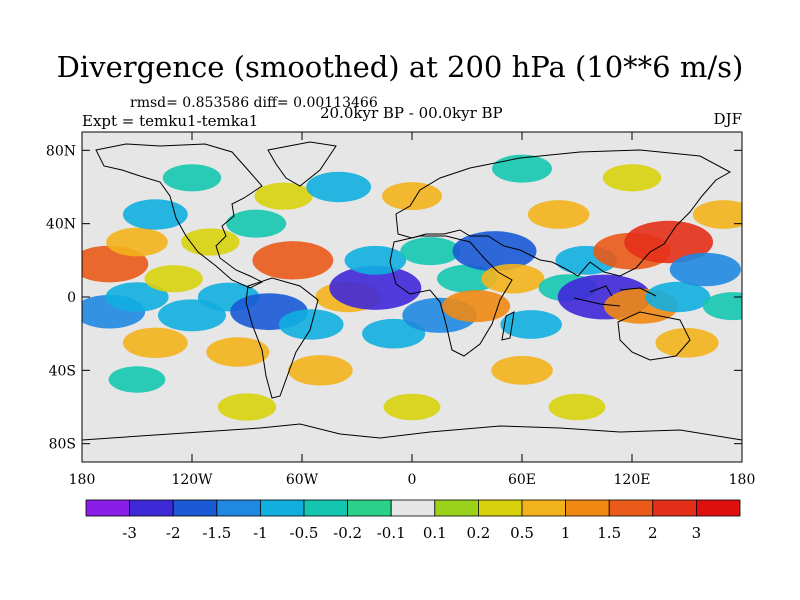 This screenshot has width=800, height=600. I want to click on lat-label: 40N, so click(61, 225).